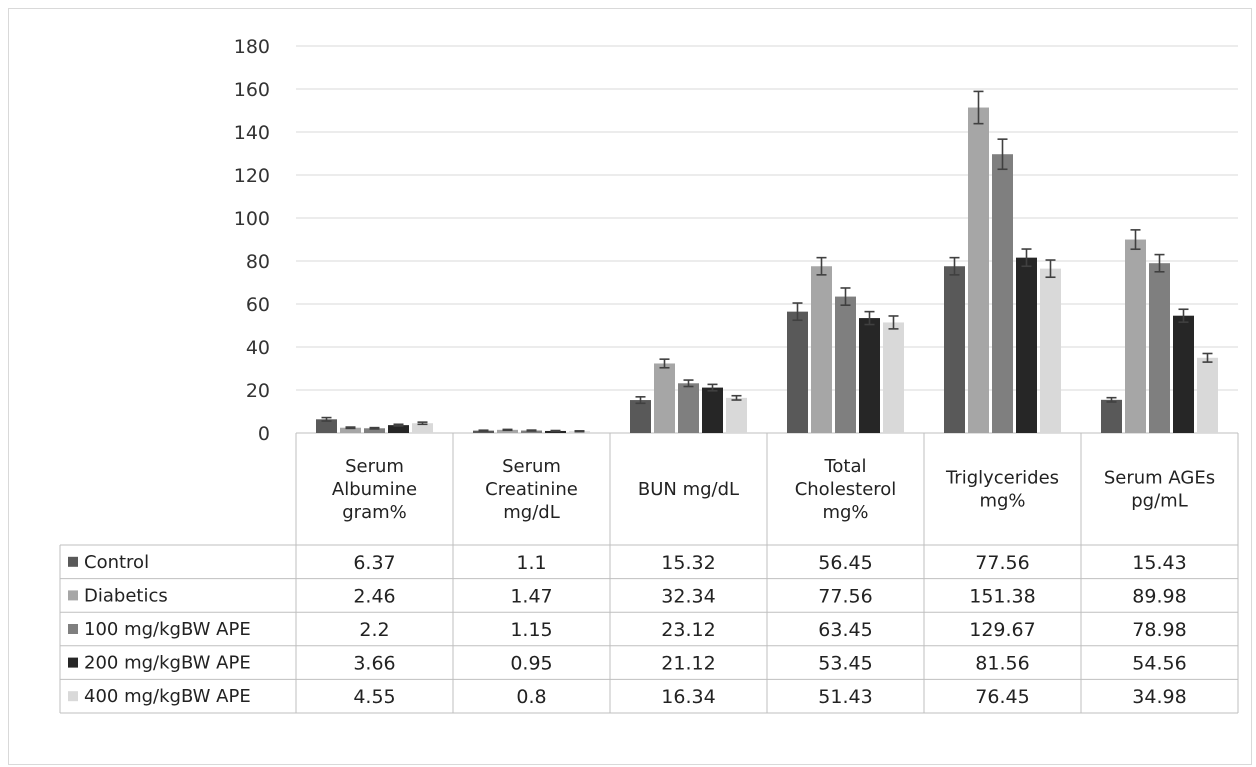 The image size is (1256, 767). I want to click on table-cell-value: 4.55, so click(374, 697).